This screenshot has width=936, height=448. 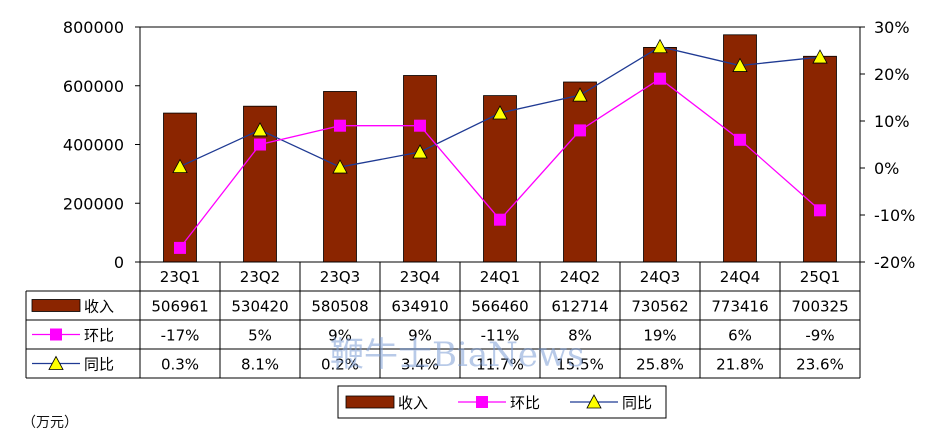 What do you see at coordinates (93, 145) in the screenshot?
I see `y-tick-label: 400000` at bounding box center [93, 145].